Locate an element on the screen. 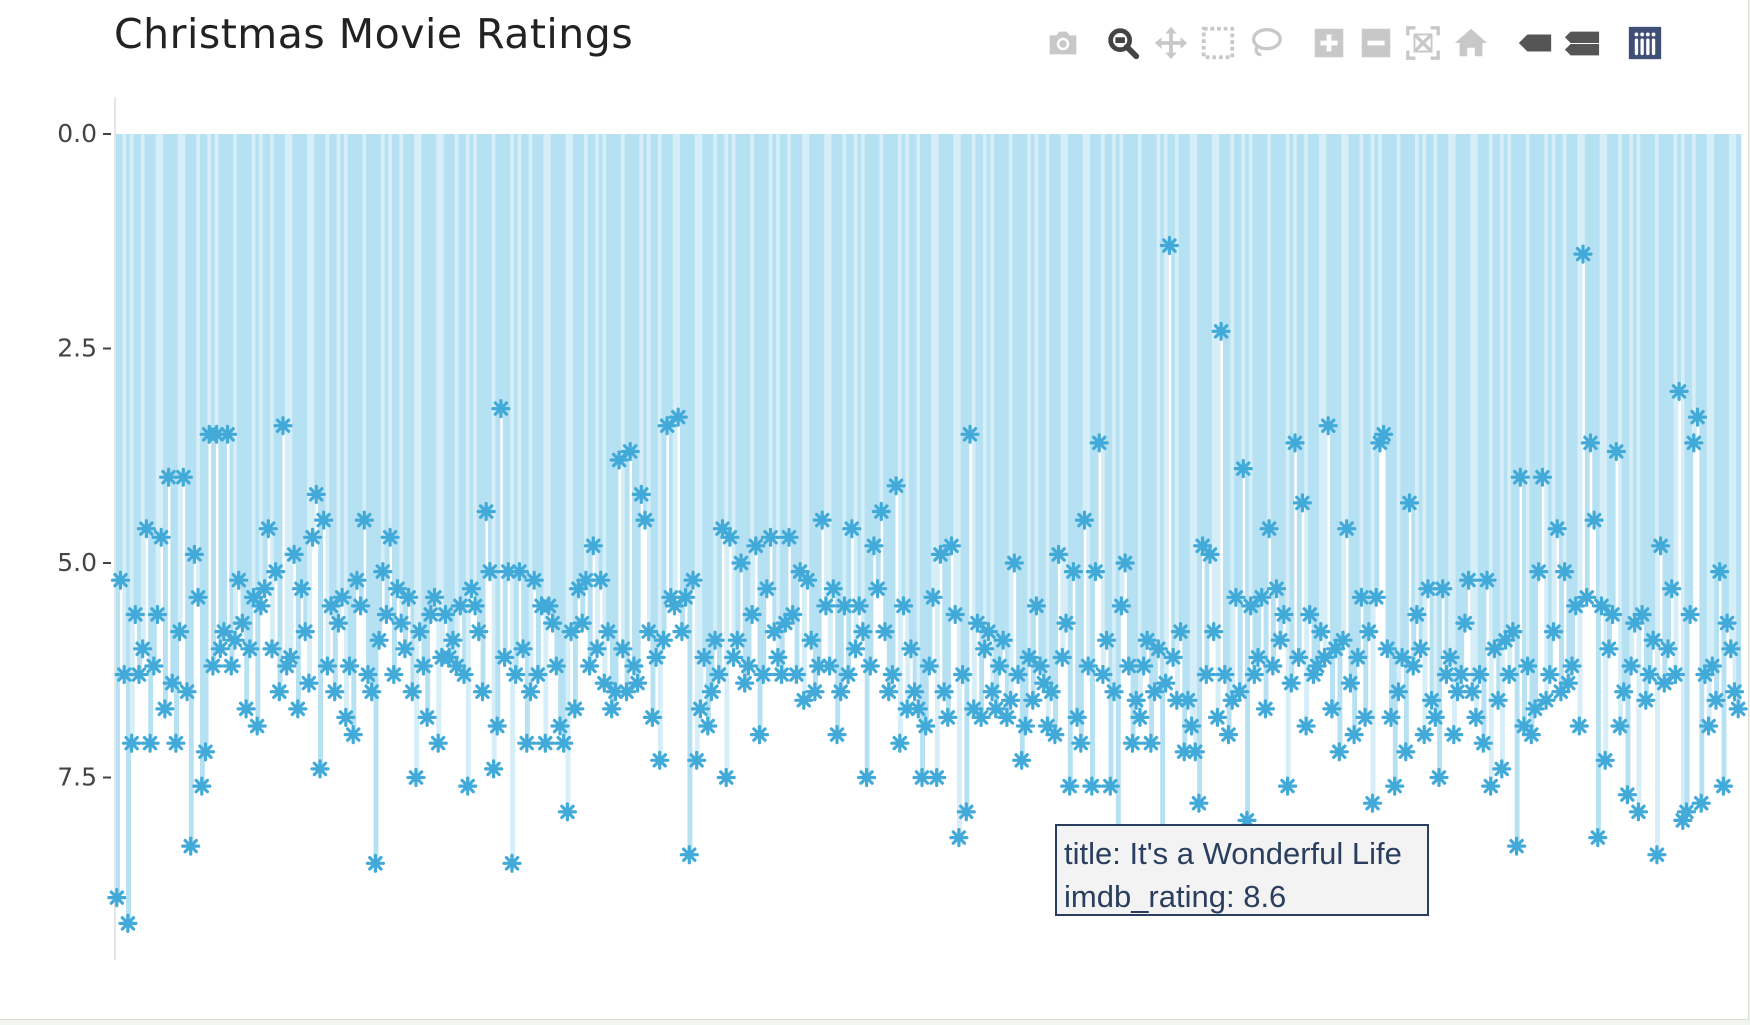 The width and height of the screenshot is (1750, 1025). zoom-out-icon is located at coordinates (1376, 43).